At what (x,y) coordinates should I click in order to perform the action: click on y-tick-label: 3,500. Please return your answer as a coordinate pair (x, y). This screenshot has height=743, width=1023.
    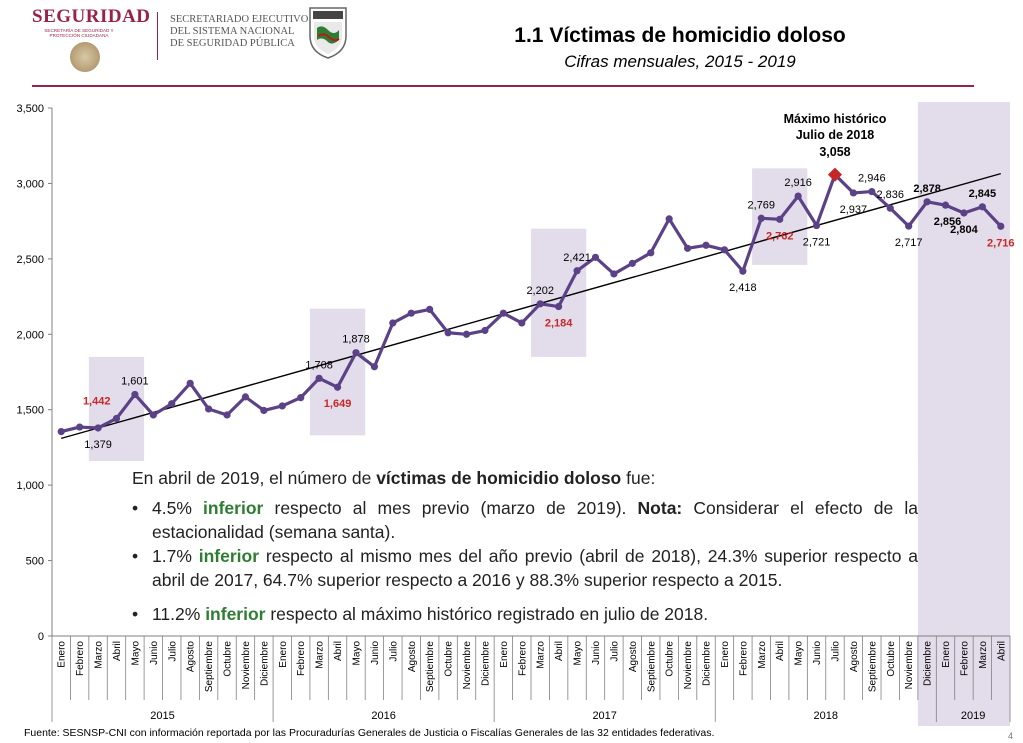
    Looking at the image, I should click on (30, 109).